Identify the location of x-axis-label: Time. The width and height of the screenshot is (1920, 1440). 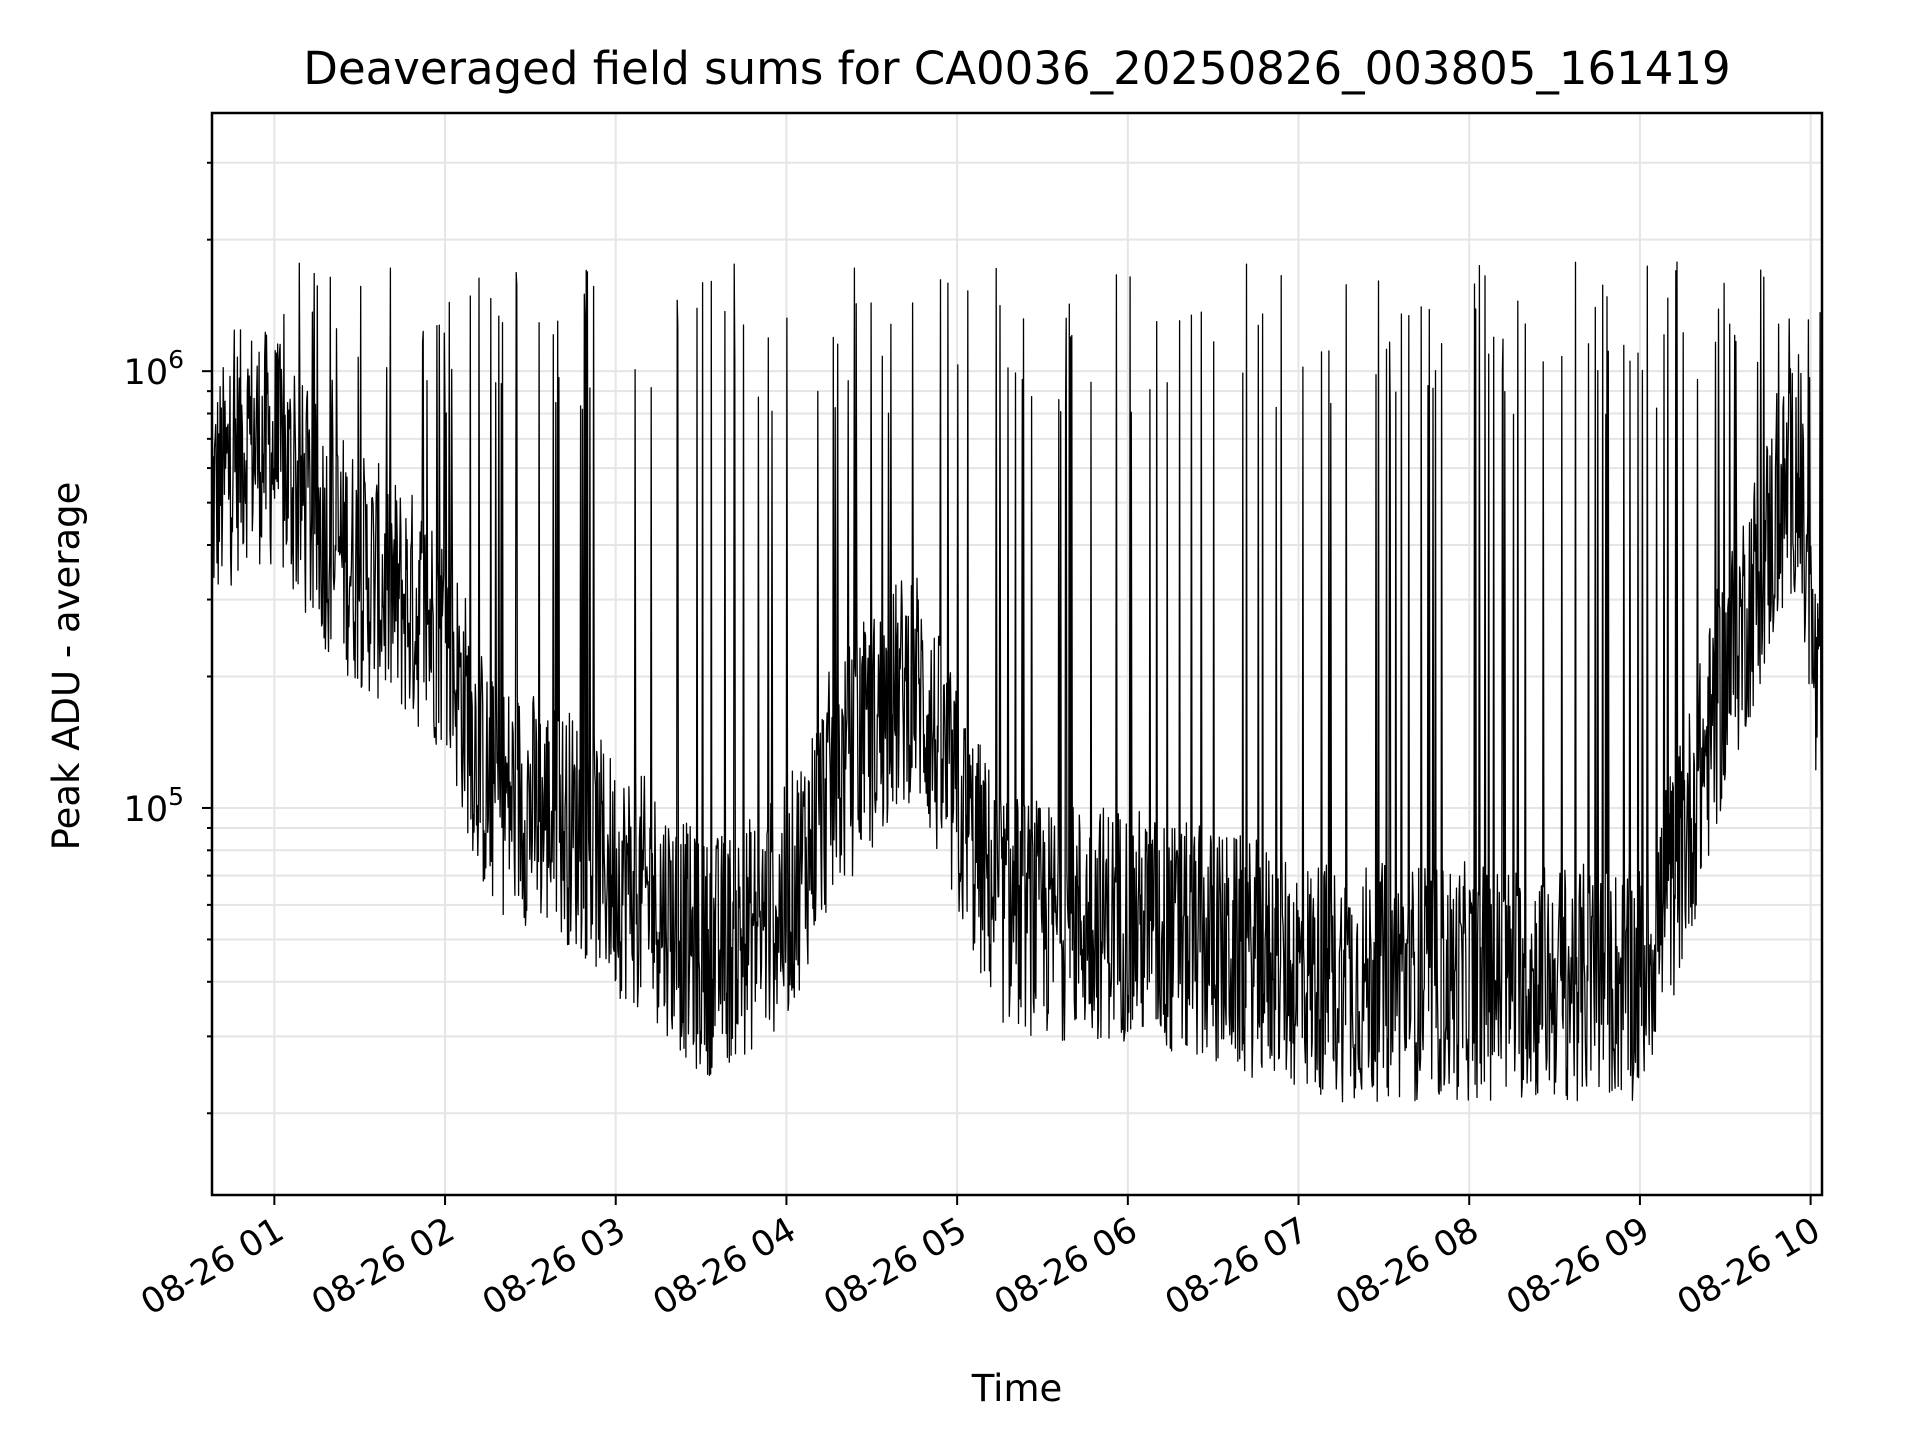
(1017, 1388).